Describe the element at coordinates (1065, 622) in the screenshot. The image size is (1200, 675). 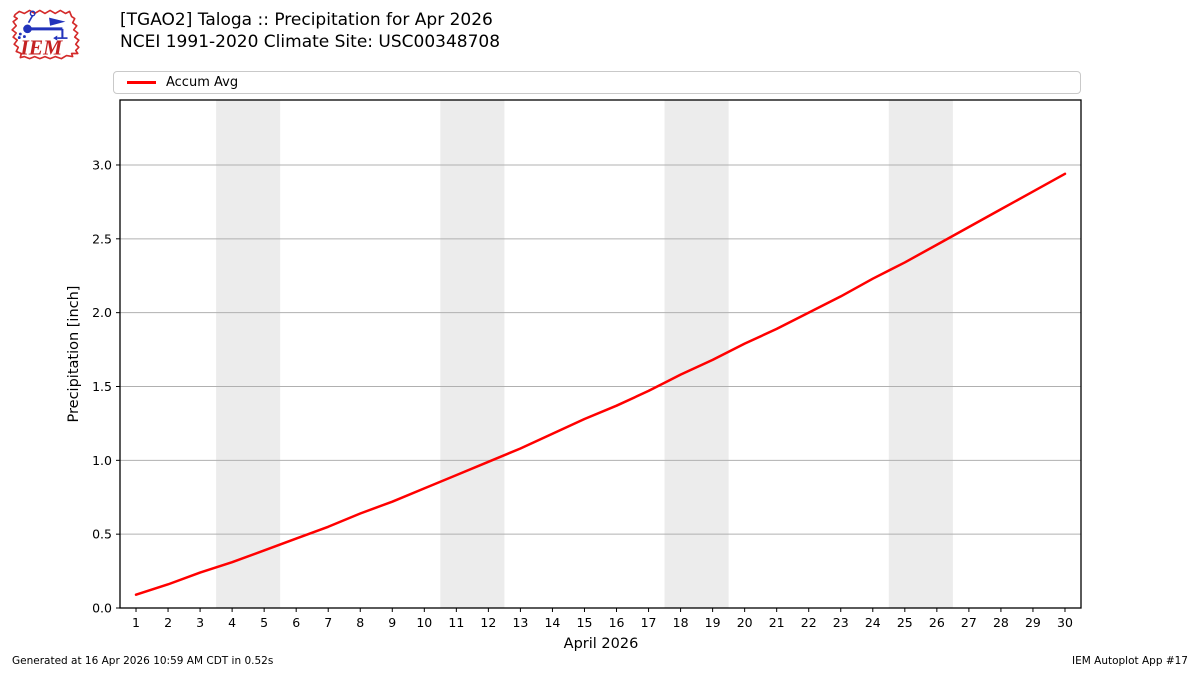
I see `x-tick-label: 30` at that location.